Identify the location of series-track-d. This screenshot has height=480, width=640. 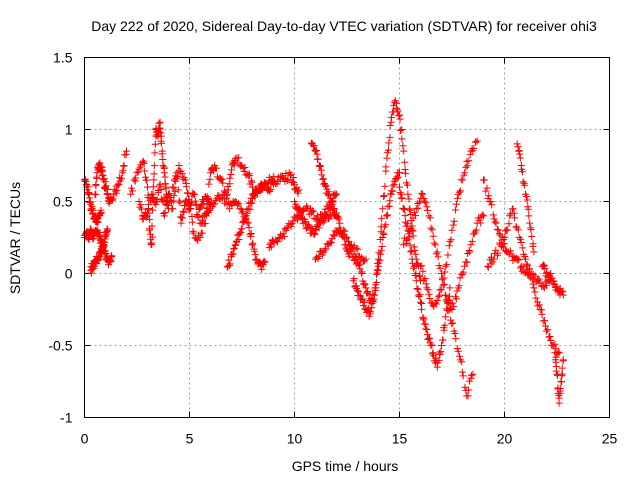
(110, 177).